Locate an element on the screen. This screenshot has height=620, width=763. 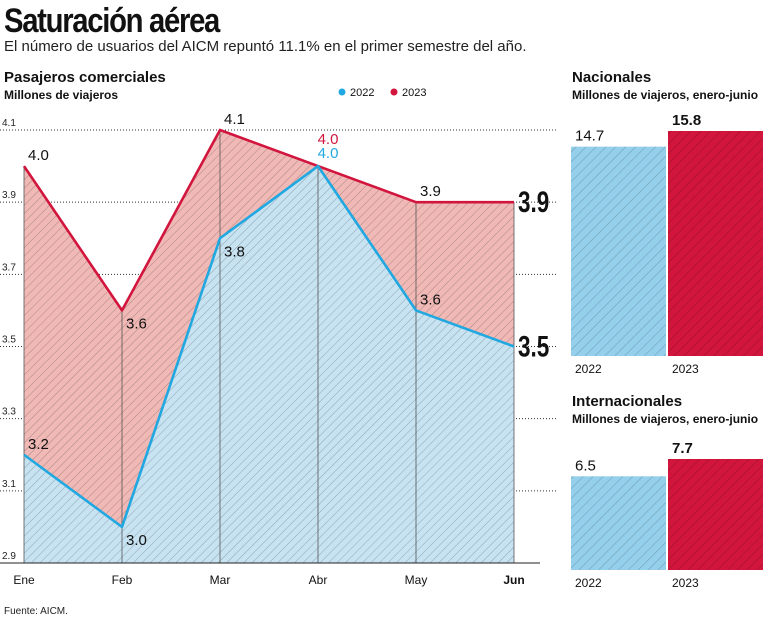
x-tick-label: May is located at coordinates (416, 580).